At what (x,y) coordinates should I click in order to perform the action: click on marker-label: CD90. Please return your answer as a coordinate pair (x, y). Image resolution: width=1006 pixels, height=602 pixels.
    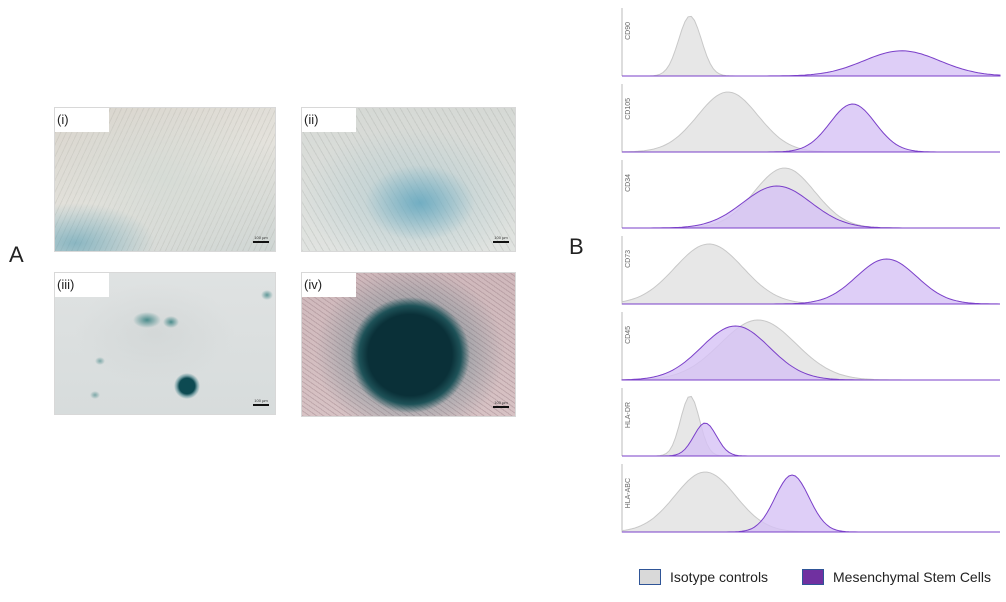
    Looking at the image, I should click on (628, 31).